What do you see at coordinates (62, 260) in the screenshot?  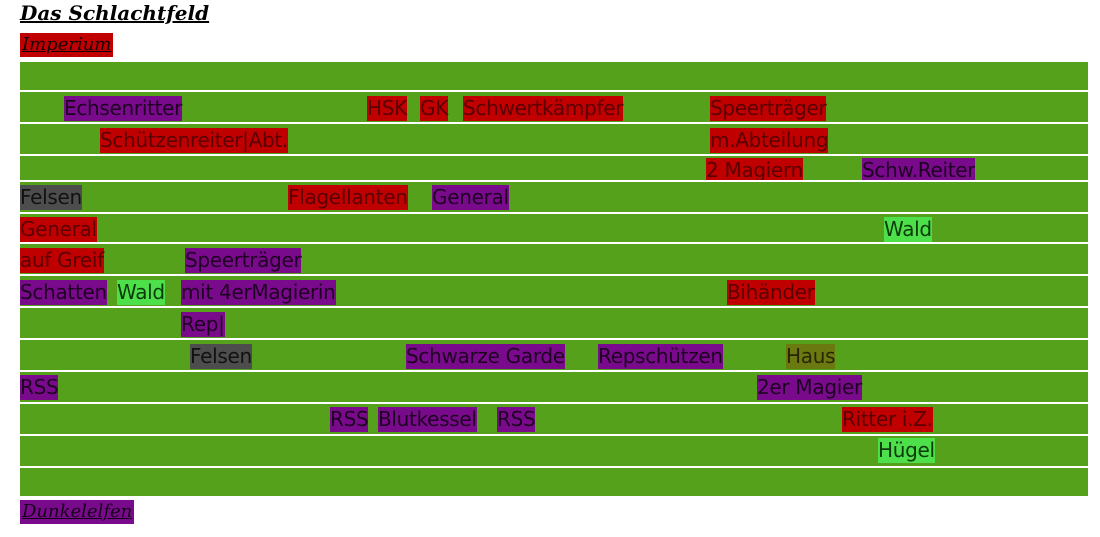 I see `unit-label: auf Greif` at bounding box center [62, 260].